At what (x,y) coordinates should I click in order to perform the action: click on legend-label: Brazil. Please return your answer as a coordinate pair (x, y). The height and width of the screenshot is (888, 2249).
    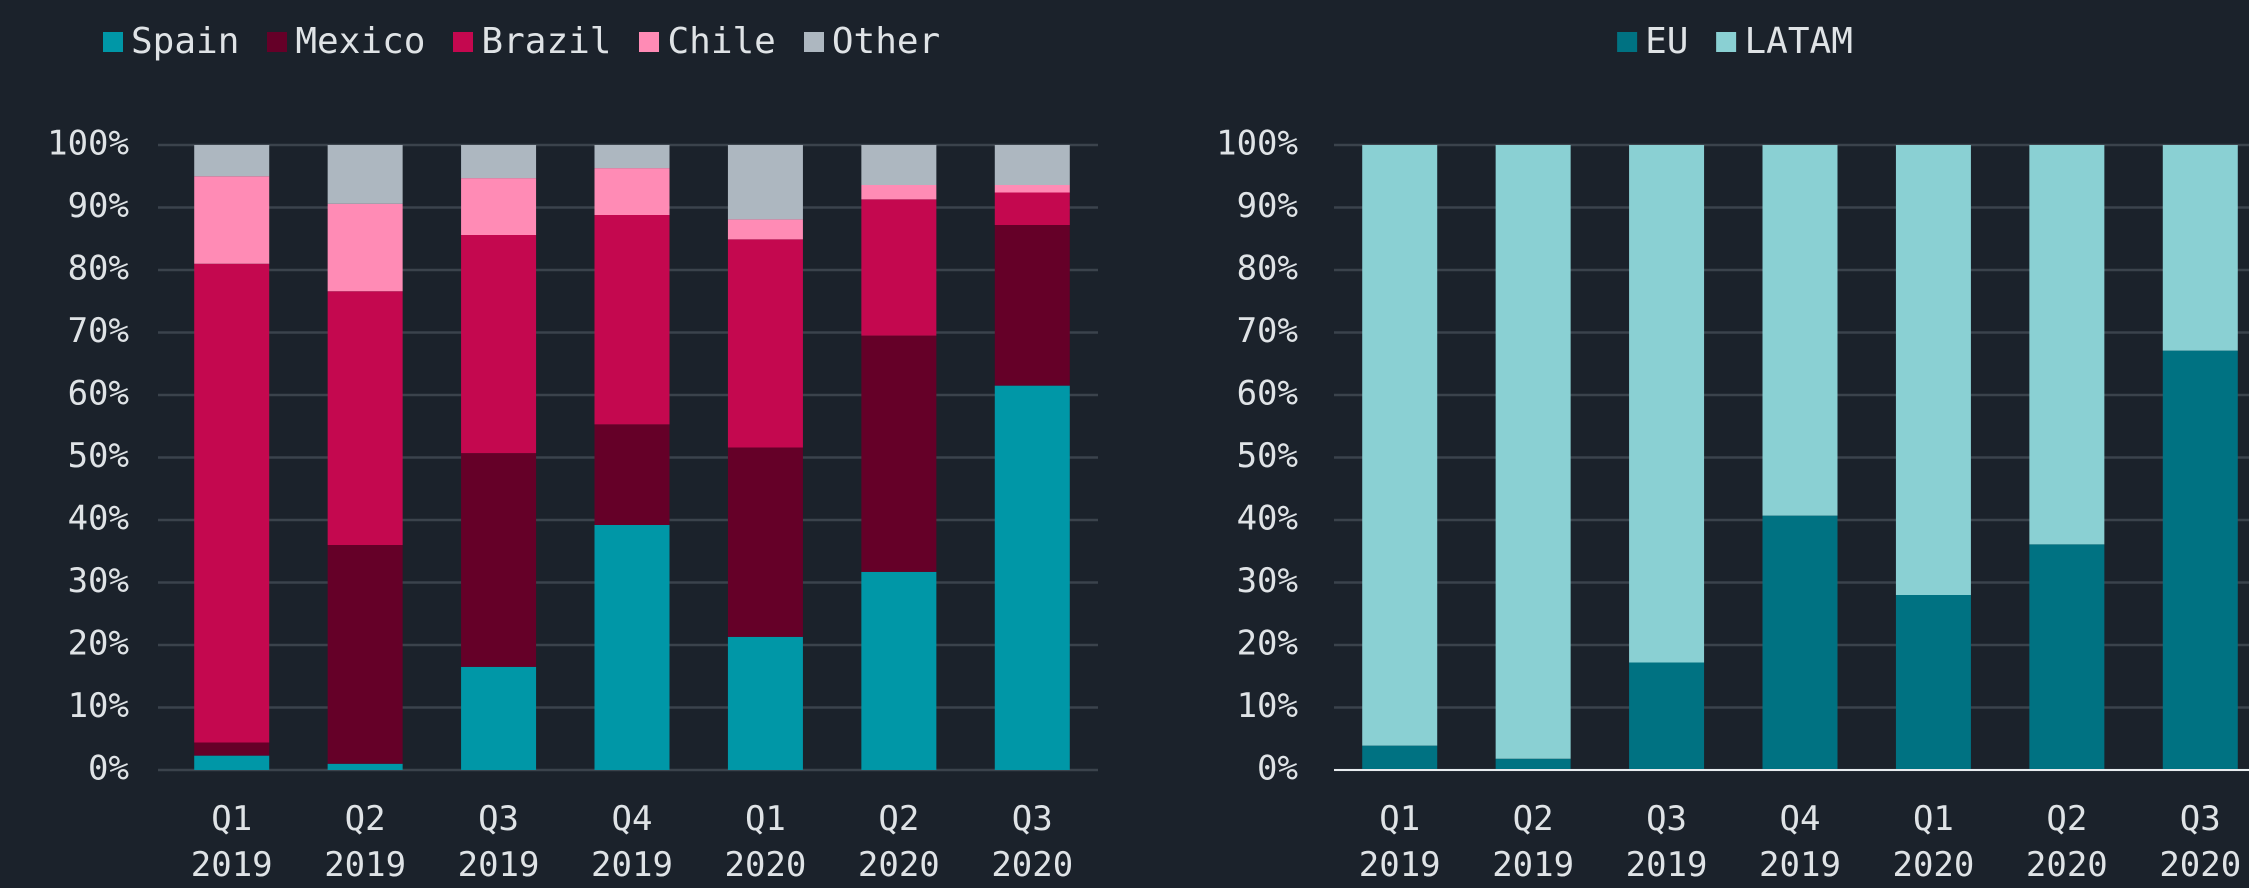
    Looking at the image, I should click on (546, 41).